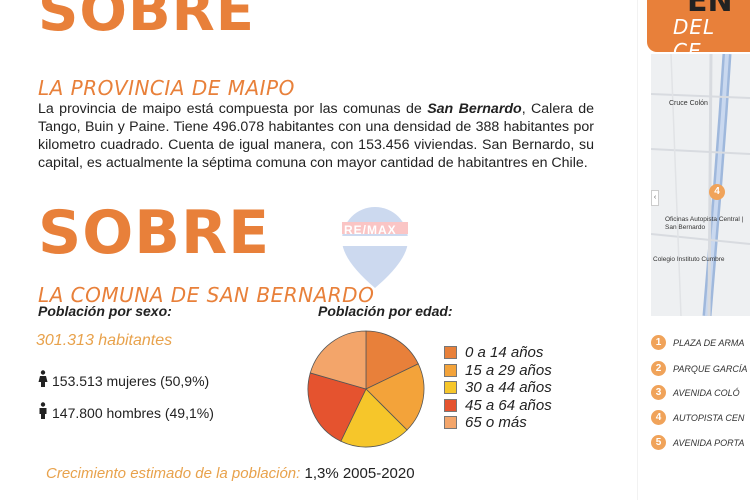 This screenshot has width=750, height=500. Describe the element at coordinates (43, 413) in the screenshot. I see `man-icon` at that location.